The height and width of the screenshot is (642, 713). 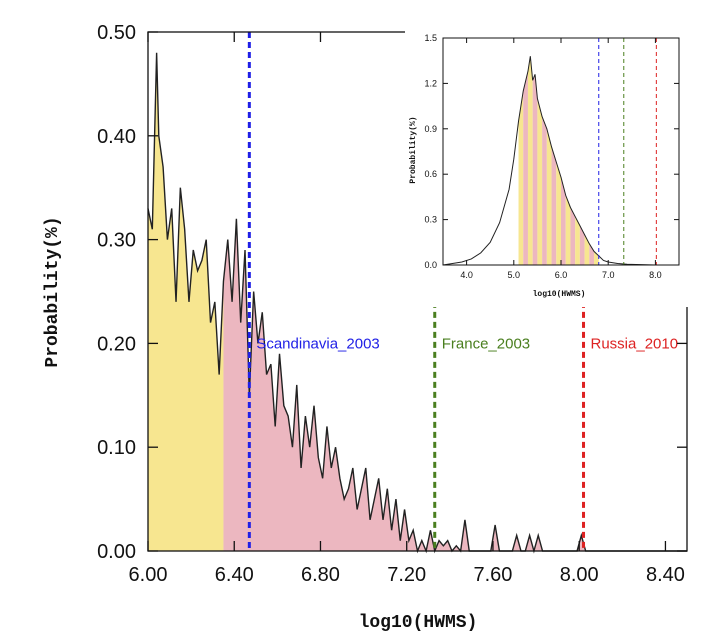 I want to click on x-tick-label: 7.20, so click(x=406, y=575).